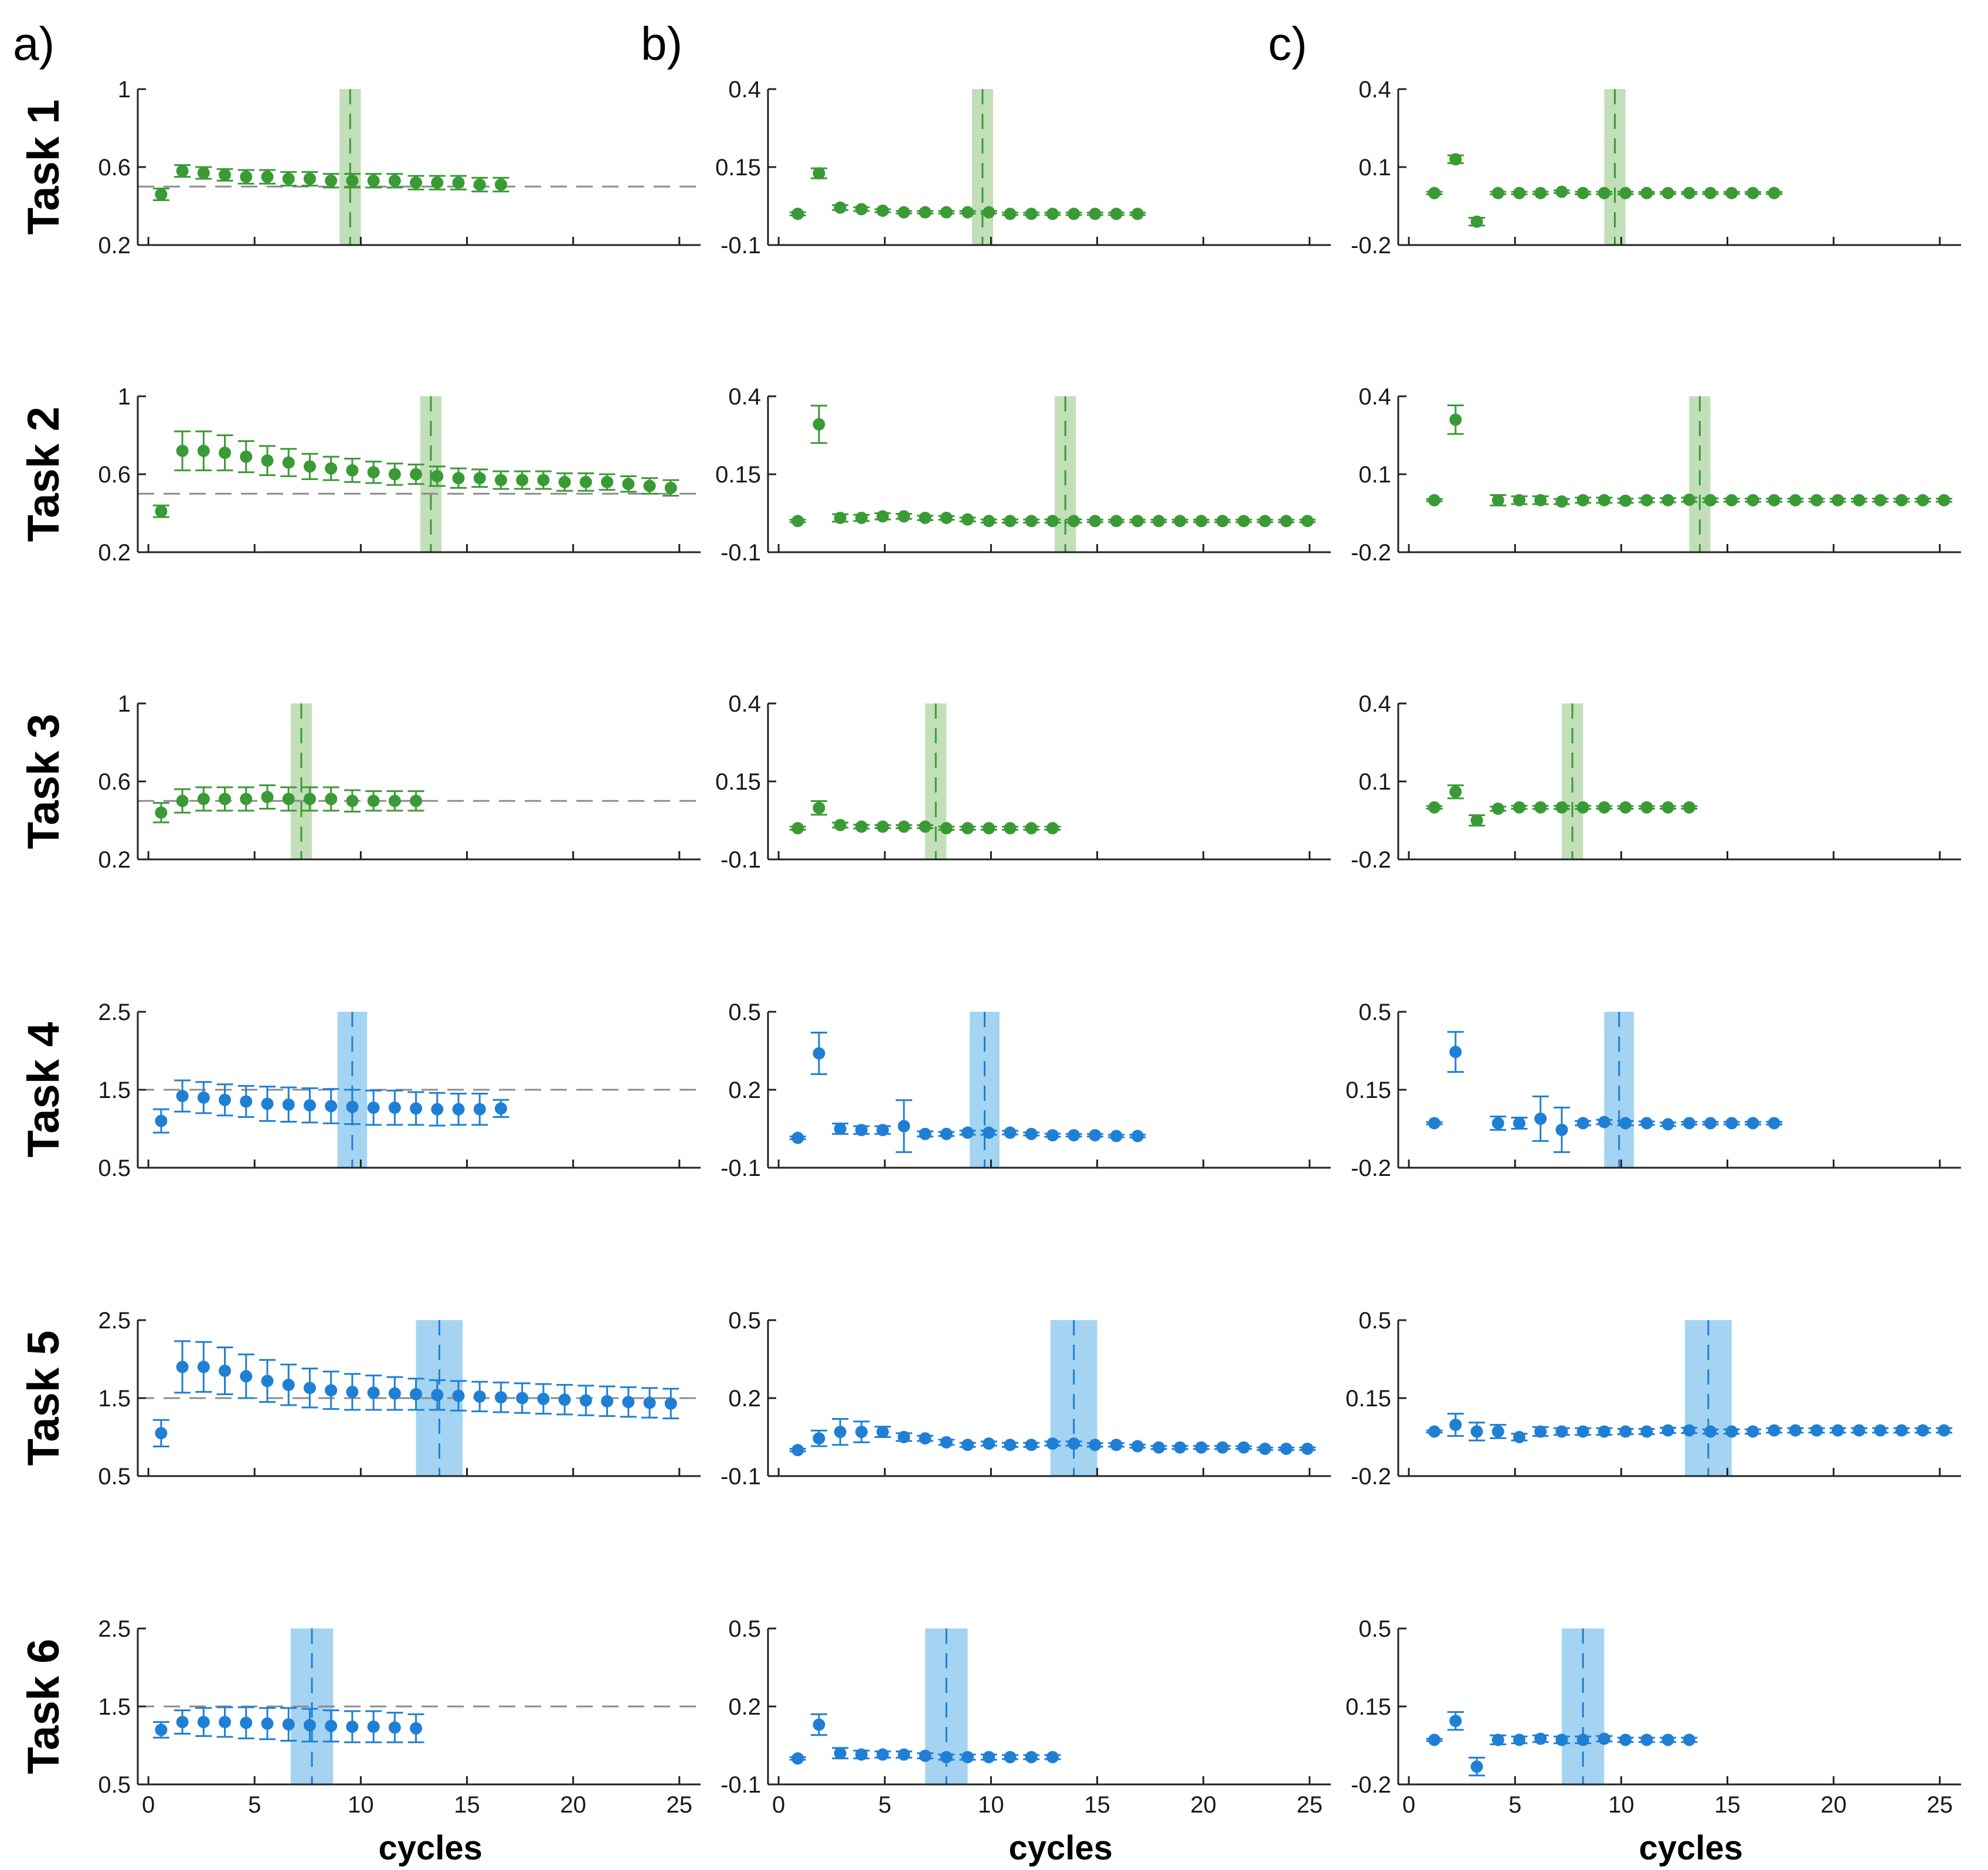 The image size is (1988, 1870). Describe the element at coordinates (114, 1629) in the screenshot. I see `y-tick-label: 2.5` at that location.